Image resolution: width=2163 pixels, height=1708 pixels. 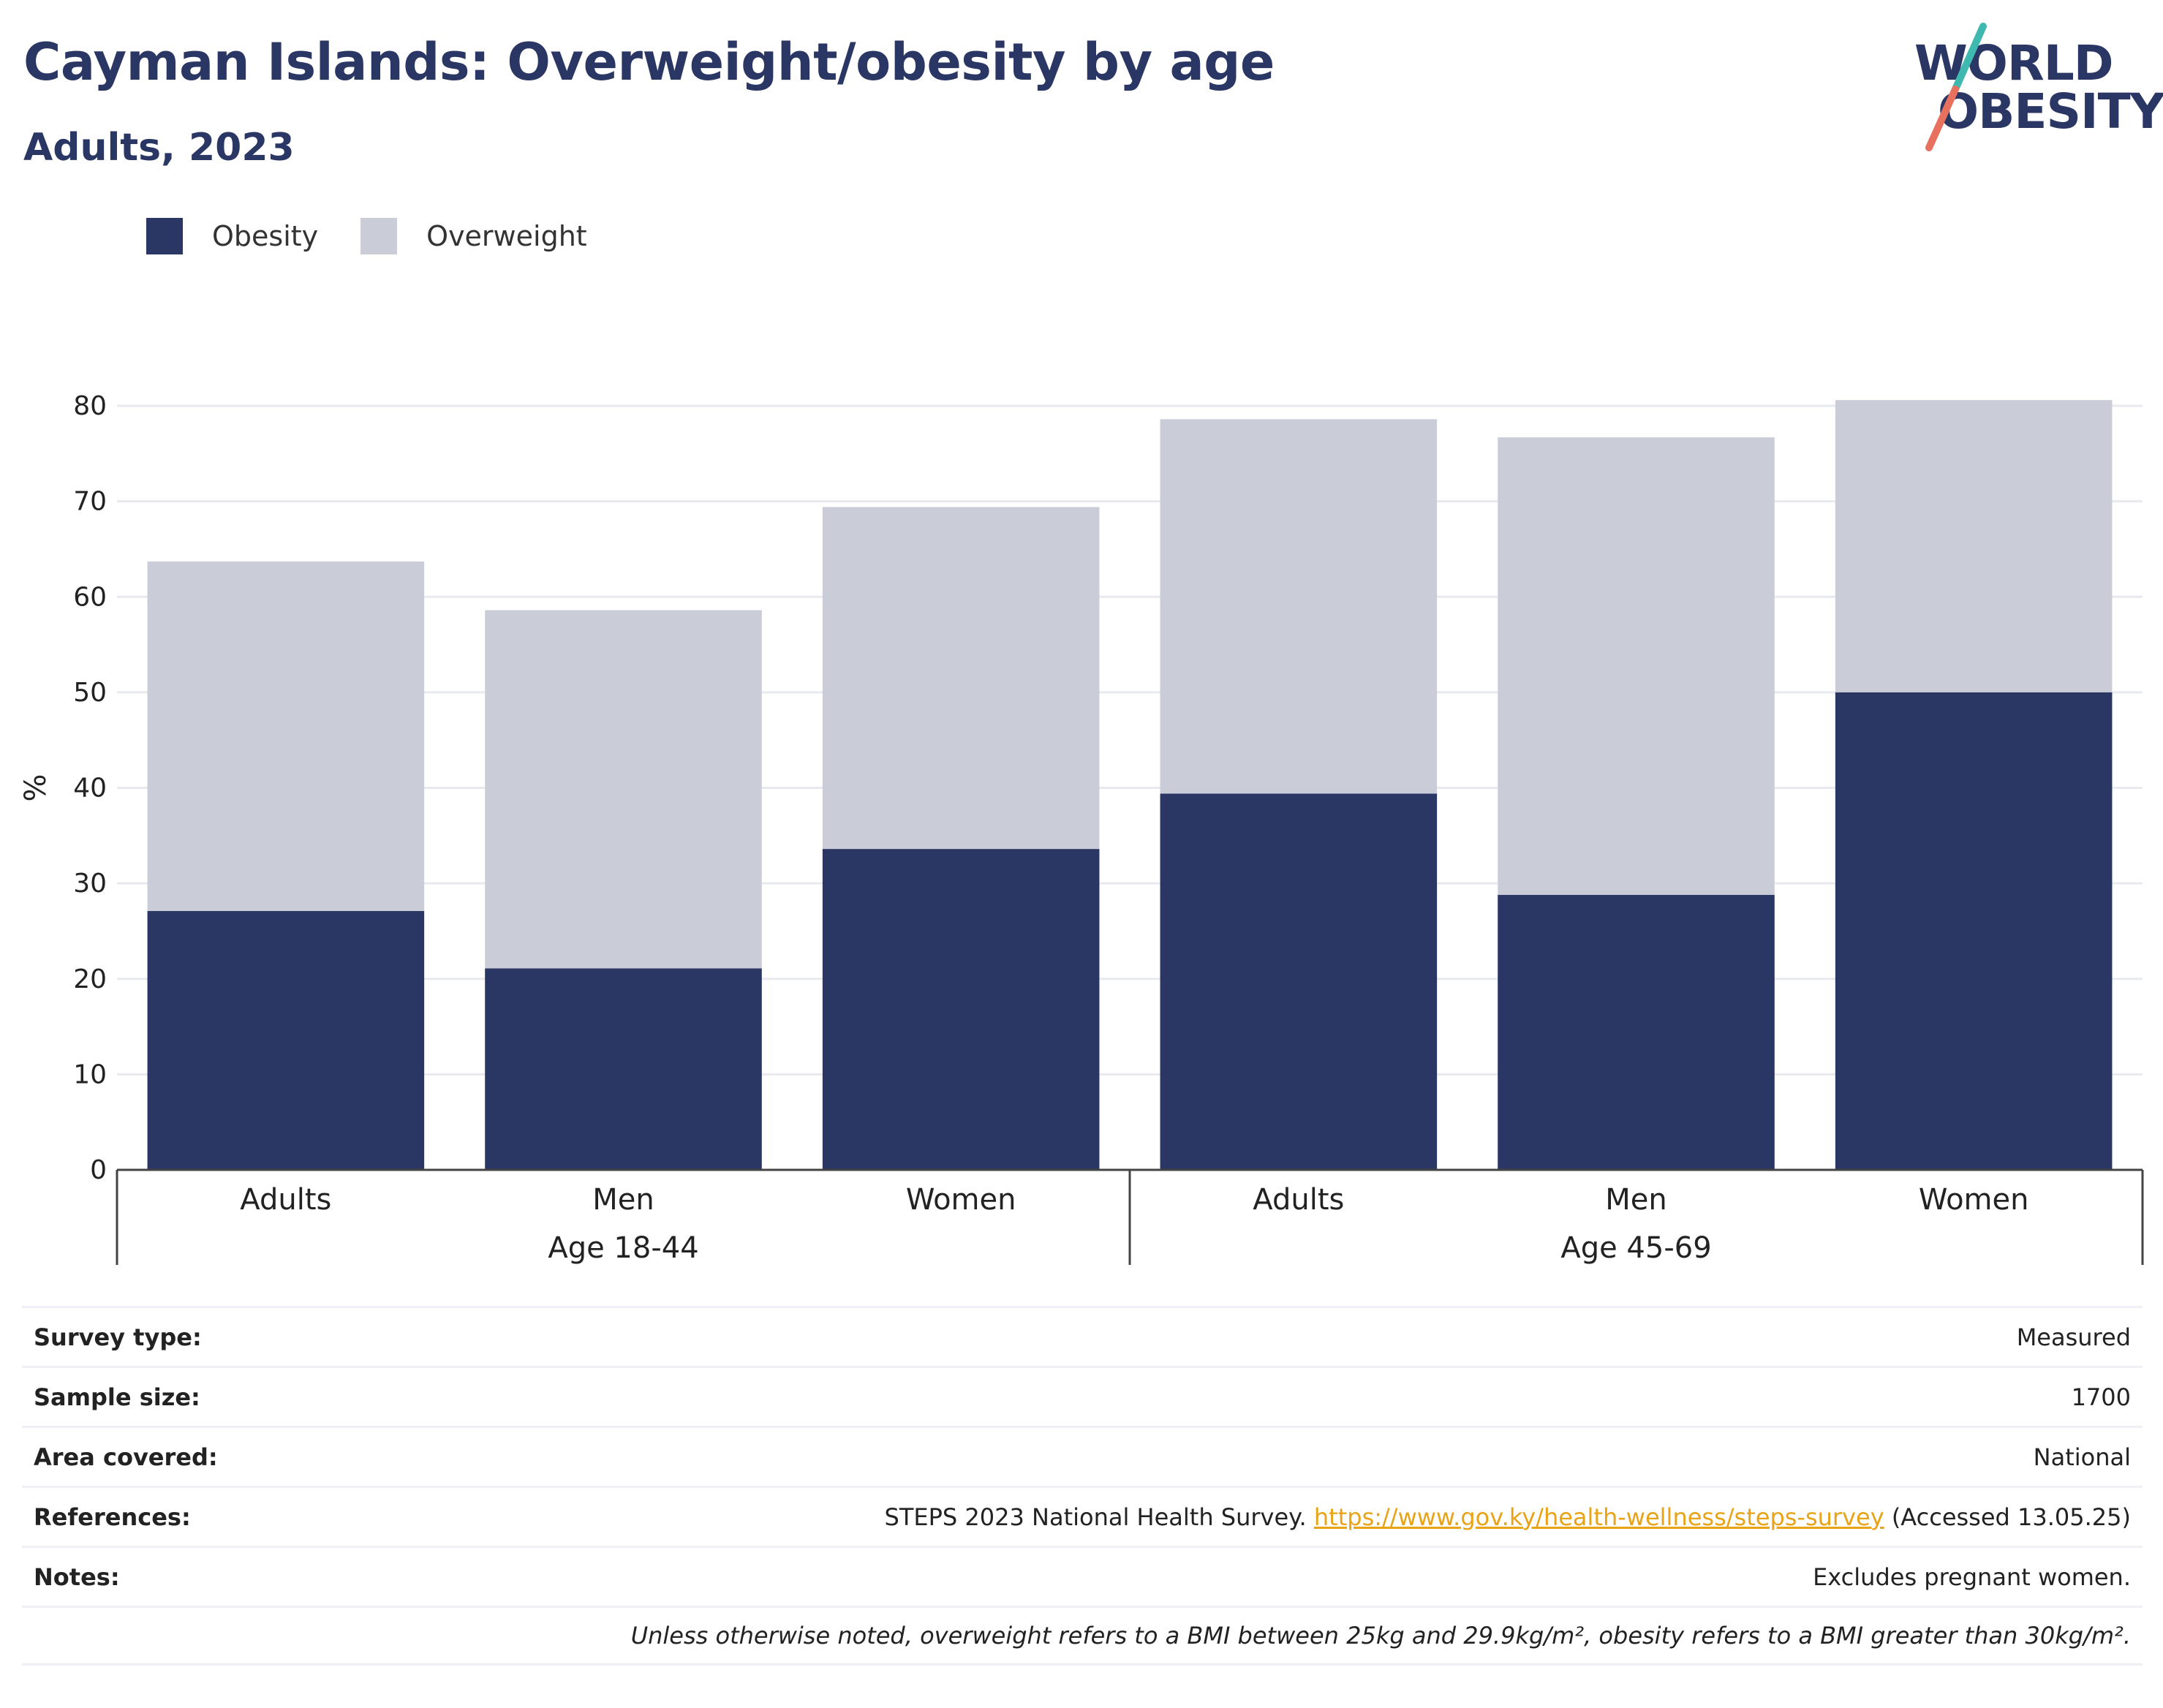 I want to click on references-label: References:, so click(x=113, y=1517).